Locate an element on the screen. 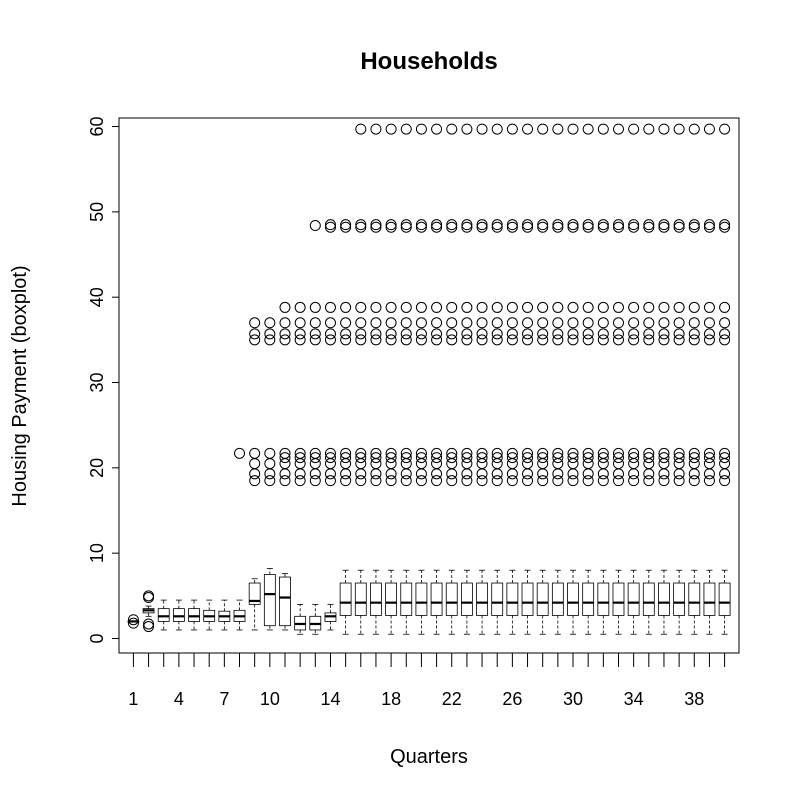 This screenshot has width=800, height=800. box-q32 is located at coordinates (603, 379).